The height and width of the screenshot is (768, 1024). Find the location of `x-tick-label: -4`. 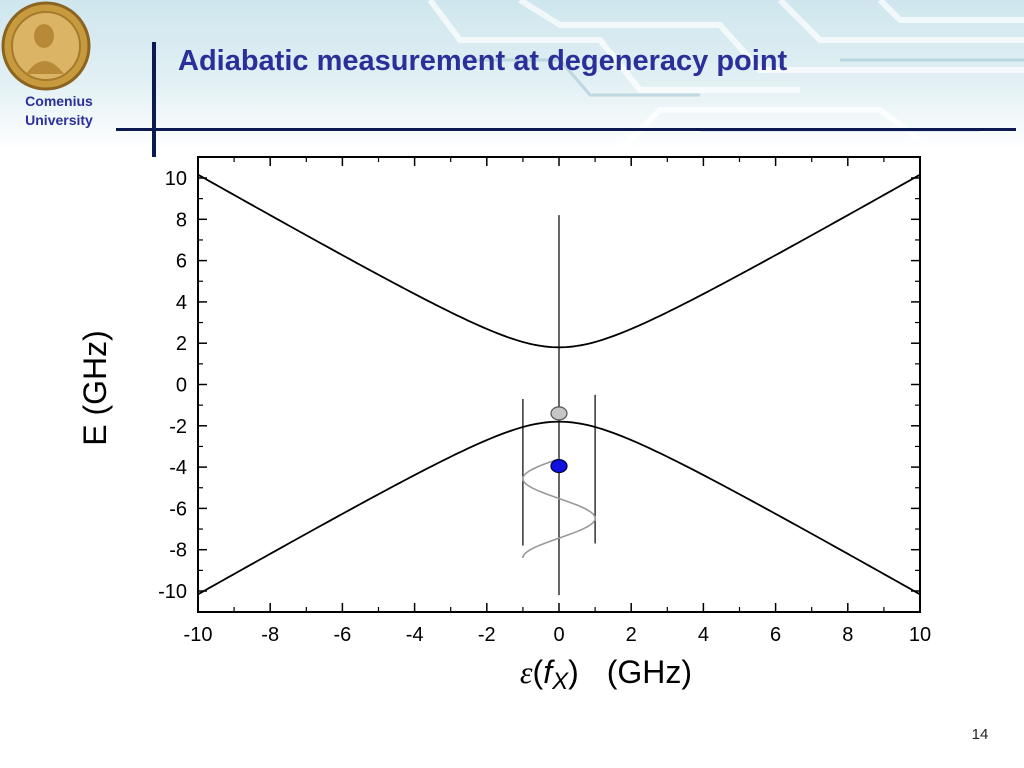

x-tick-label: -4 is located at coordinates (415, 635).